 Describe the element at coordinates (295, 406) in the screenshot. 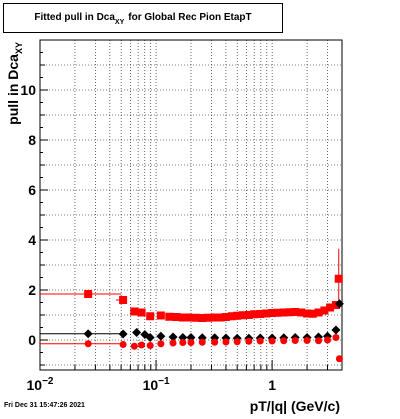

I see `x-axis-label: pT/|q| (GeV/c)` at that location.